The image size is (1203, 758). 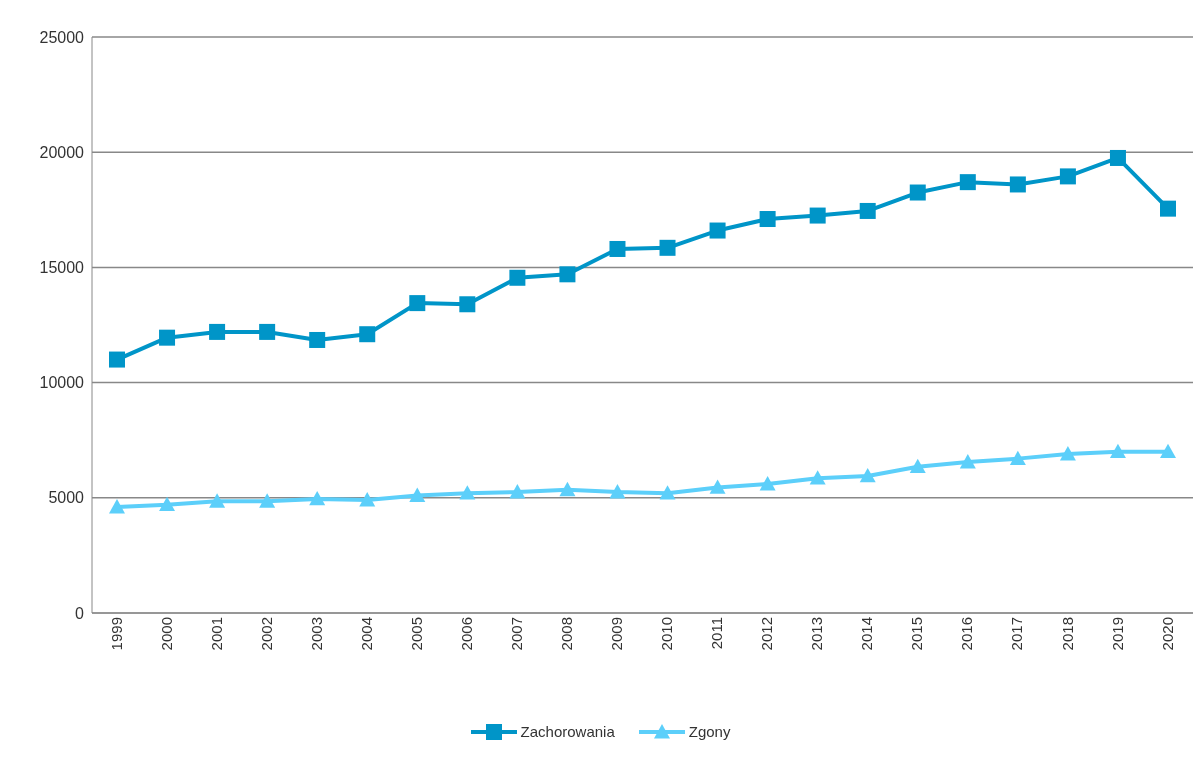 I want to click on x-tick-label: 2009, so click(x=617, y=634).